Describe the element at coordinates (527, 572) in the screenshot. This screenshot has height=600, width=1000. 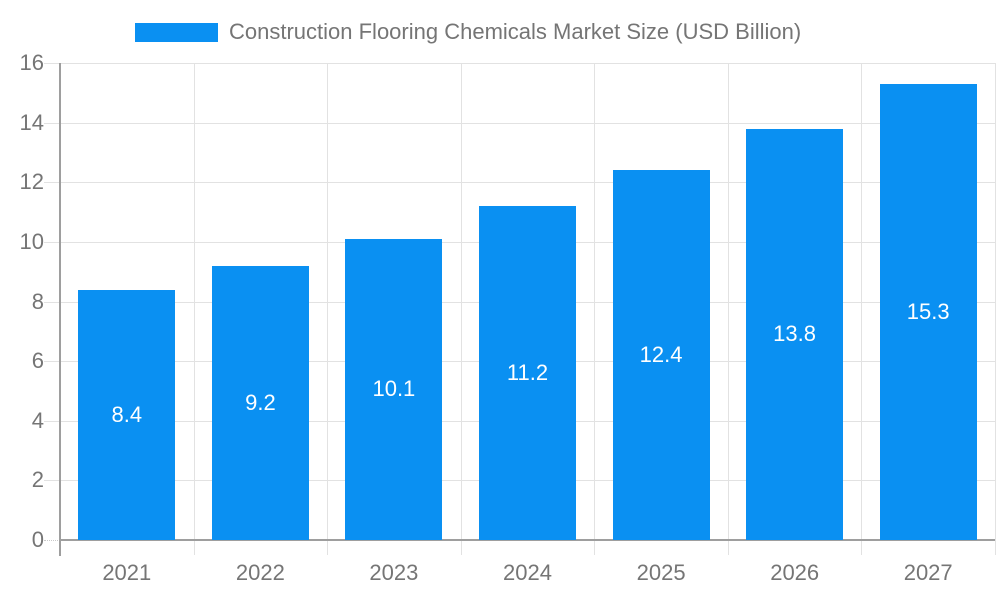
I see `x-axis-label: 2024` at that location.